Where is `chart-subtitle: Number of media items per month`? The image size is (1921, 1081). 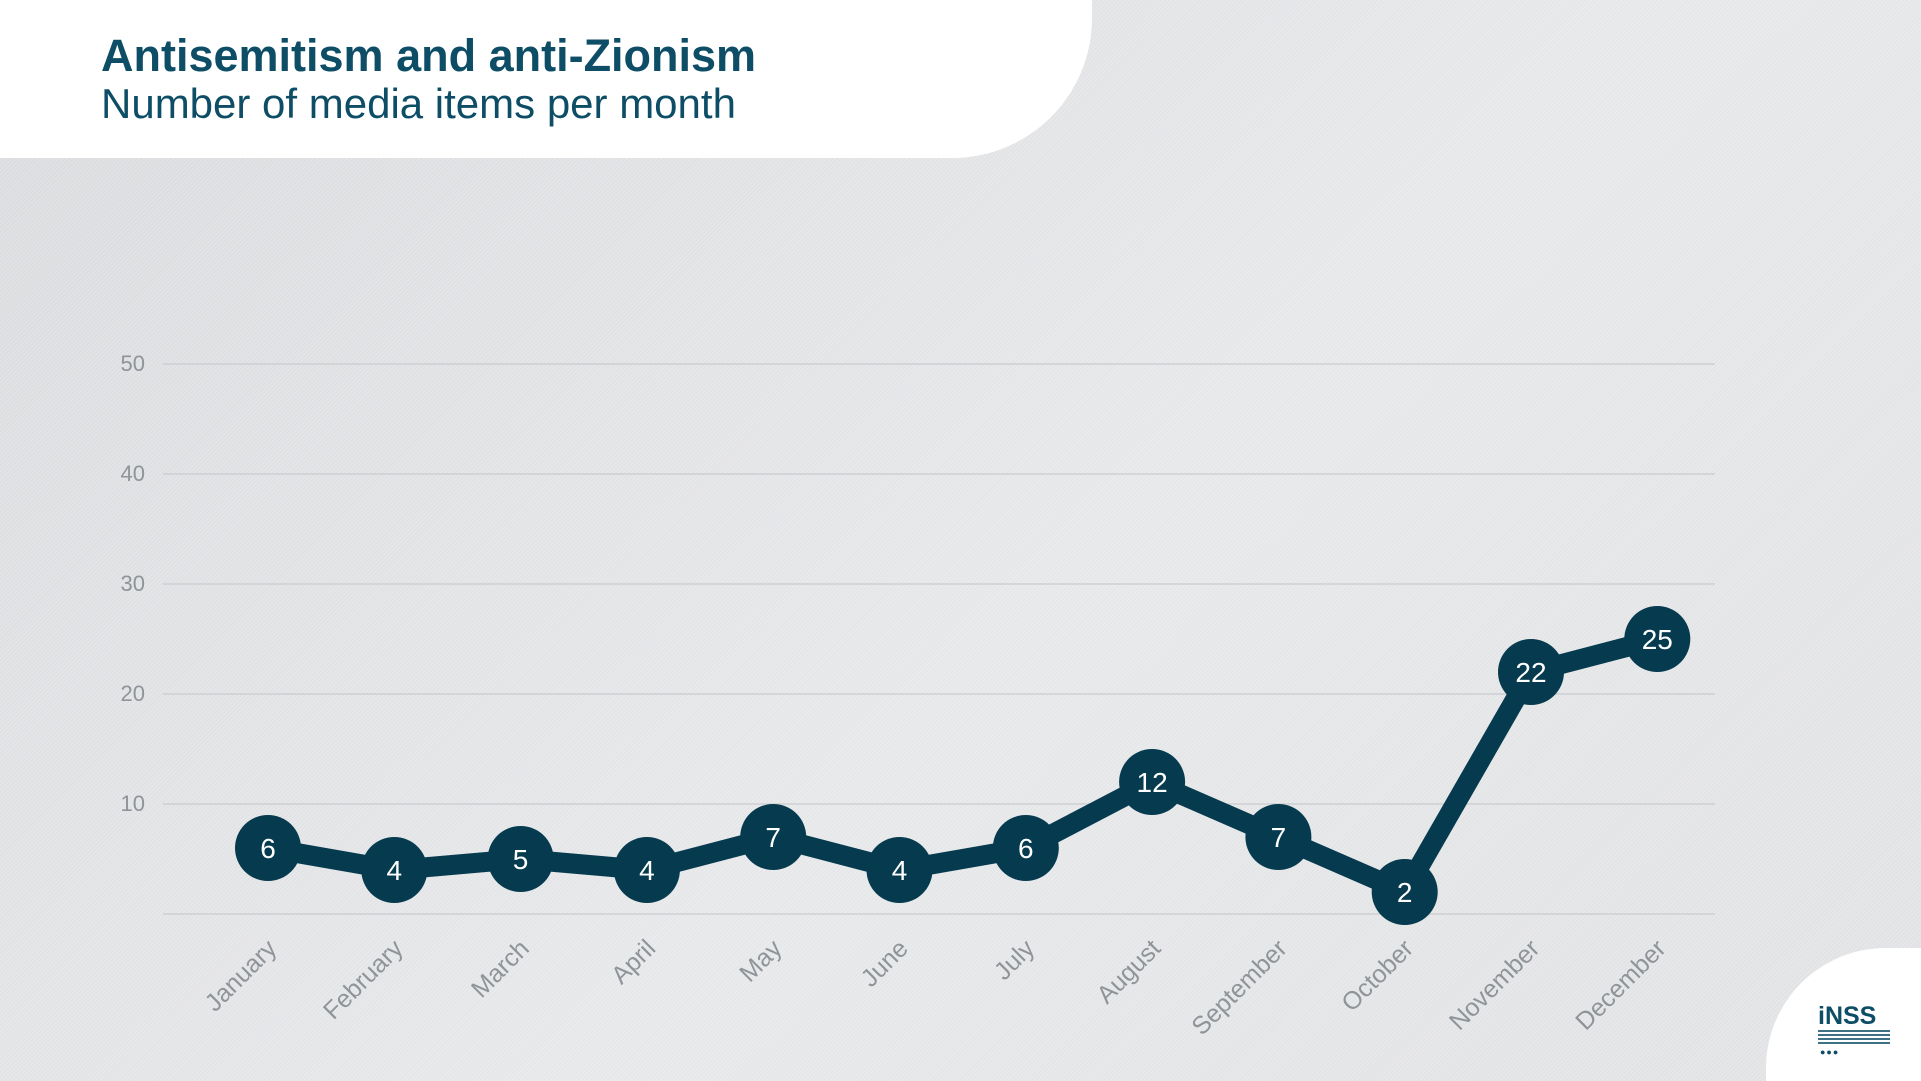 chart-subtitle: Number of media items per month is located at coordinates (418, 103).